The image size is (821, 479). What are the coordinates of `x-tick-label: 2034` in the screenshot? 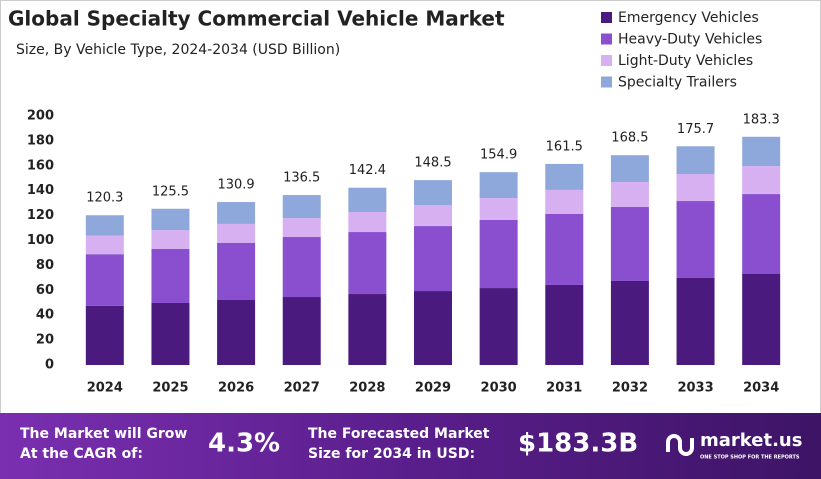 It's located at (761, 388).